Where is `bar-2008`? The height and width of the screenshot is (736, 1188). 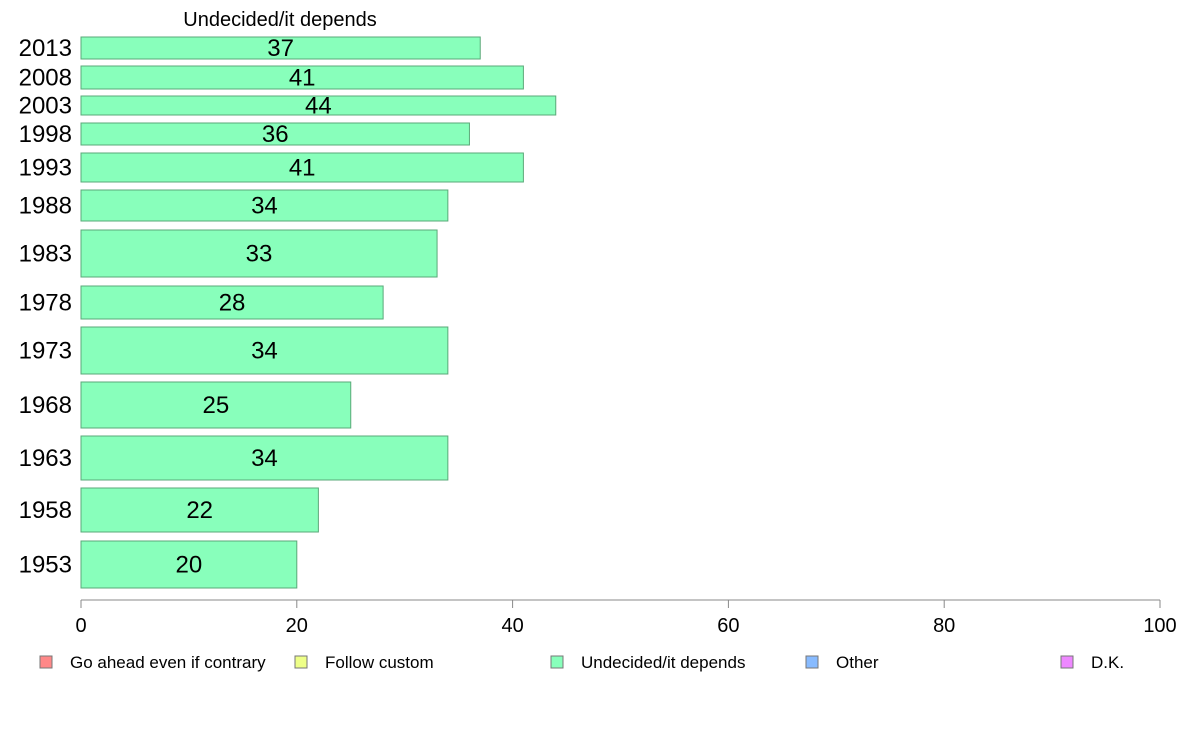
bar-2008 is located at coordinates (302, 77).